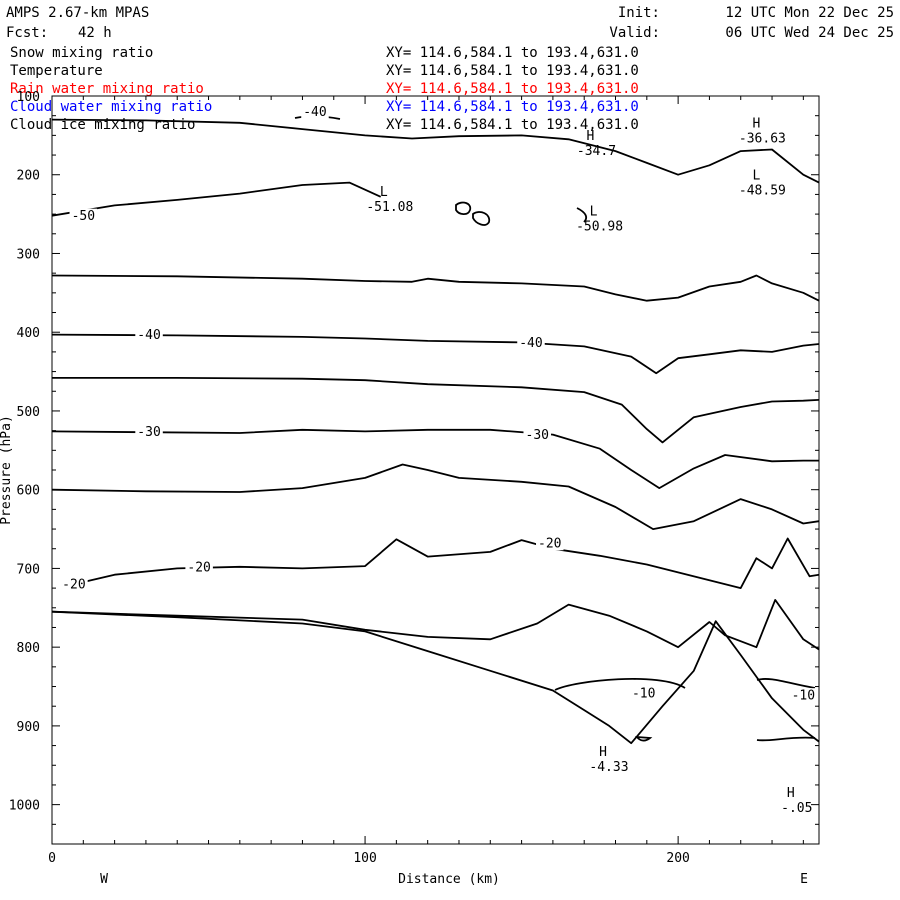  I want to click on y-tick-label: 600, so click(28, 491).